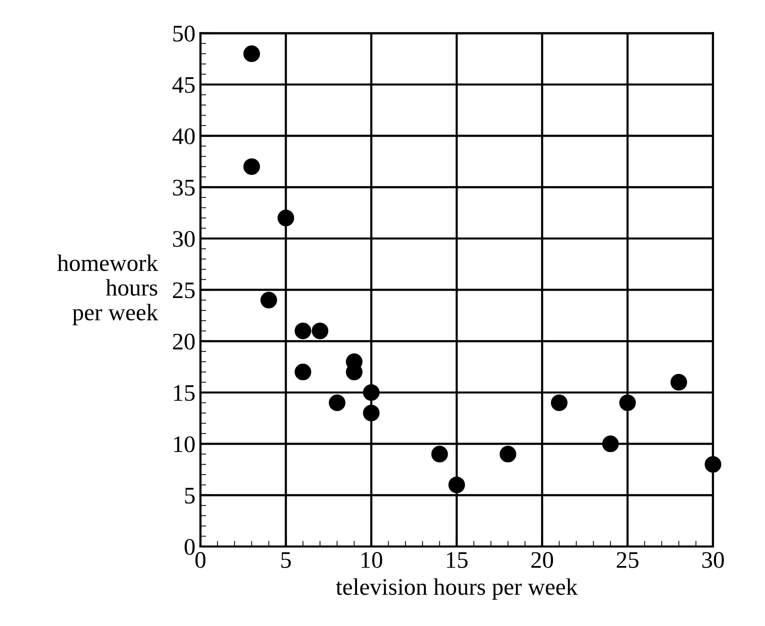 The image size is (765, 626). What do you see at coordinates (627, 560) in the screenshot?
I see `x-tick-label: 25` at bounding box center [627, 560].